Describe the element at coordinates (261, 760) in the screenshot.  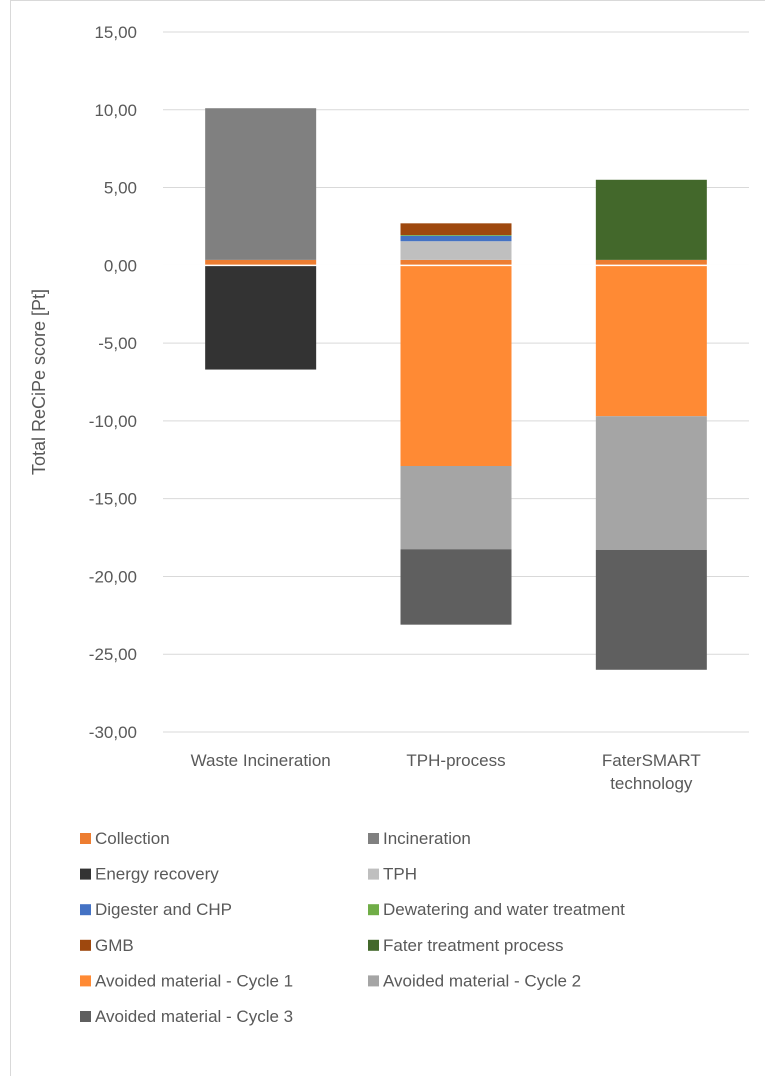
I see `x-category-label: Waste Incineration` at that location.